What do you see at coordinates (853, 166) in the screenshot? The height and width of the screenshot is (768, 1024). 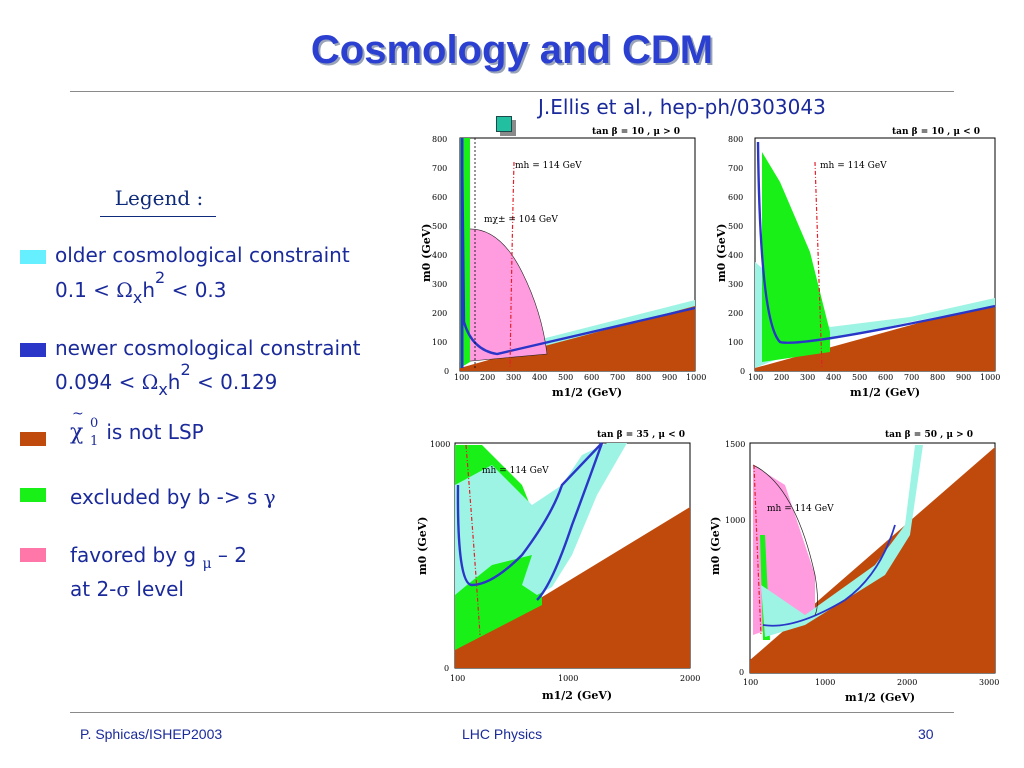 I see `plot2-annotation-higgs: mh = 114 GeV` at bounding box center [853, 166].